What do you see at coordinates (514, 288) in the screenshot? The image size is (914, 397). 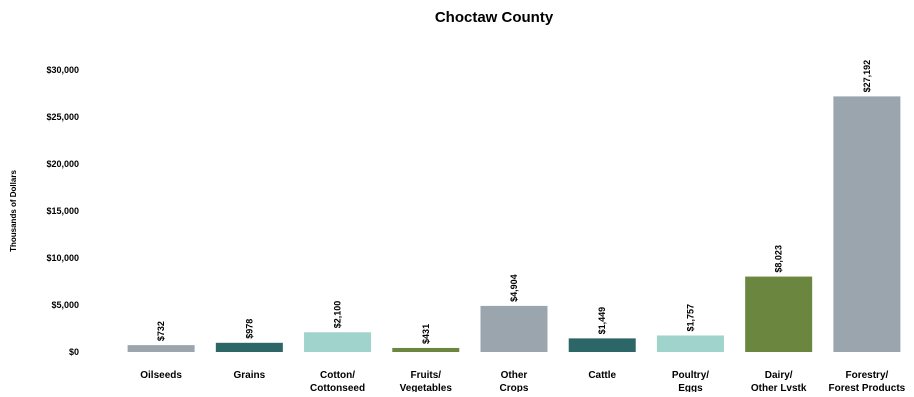 I see `data-label: $4,904` at bounding box center [514, 288].